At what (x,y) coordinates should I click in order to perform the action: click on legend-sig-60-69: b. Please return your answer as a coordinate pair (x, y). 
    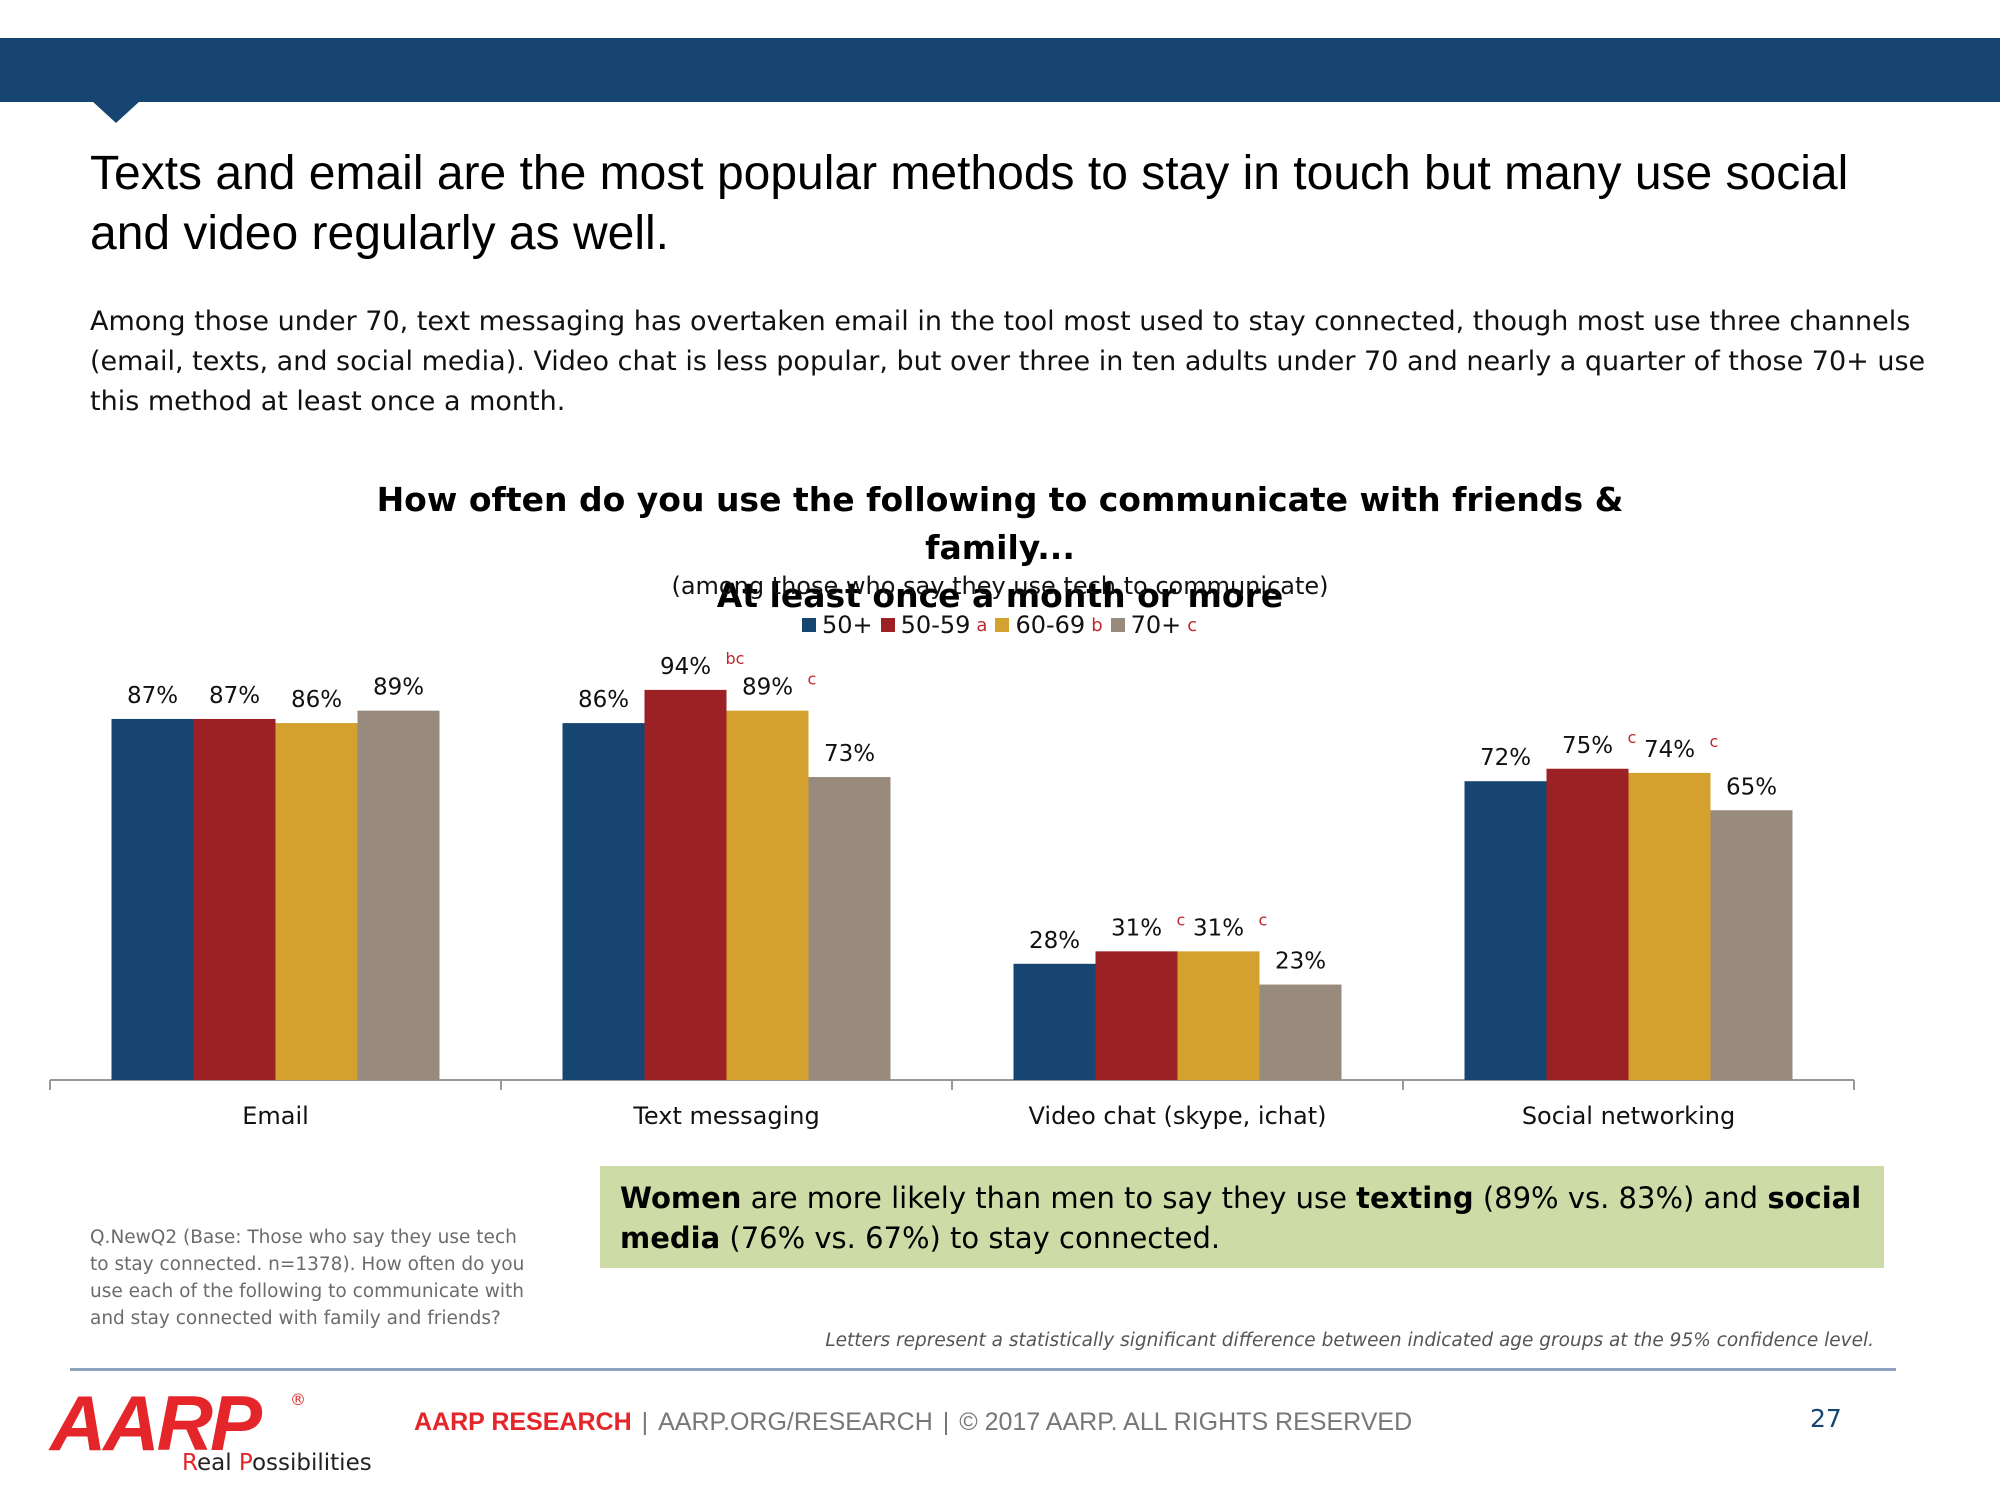
    Looking at the image, I should click on (1097, 625).